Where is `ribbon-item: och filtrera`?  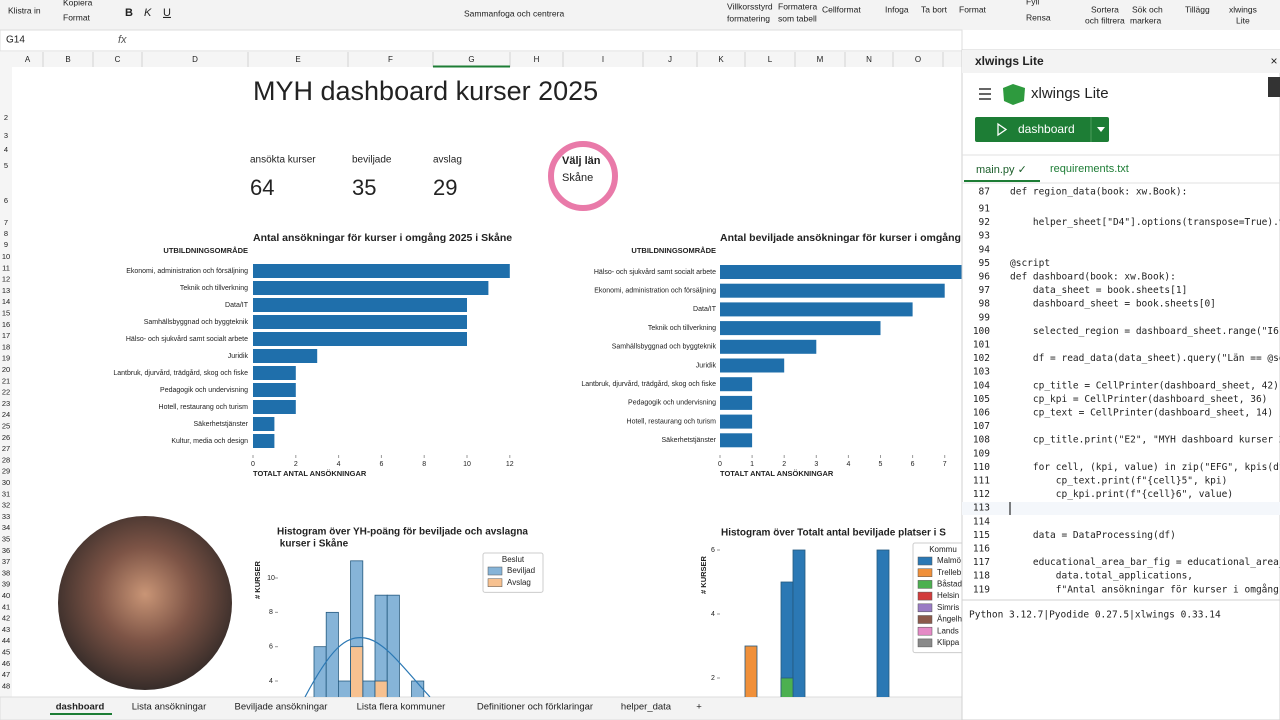
ribbon-item: och filtrera is located at coordinates (1105, 20).